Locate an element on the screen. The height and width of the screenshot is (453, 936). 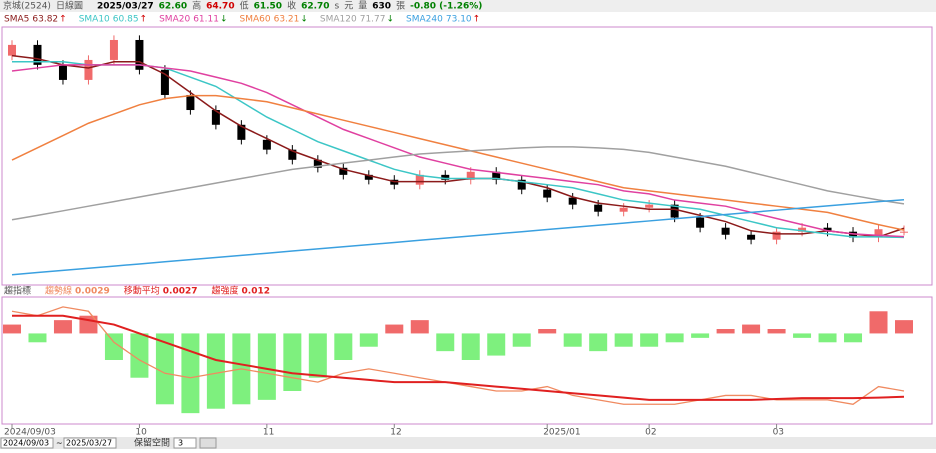
legend-value: 71.77 is located at coordinates (373, 20).